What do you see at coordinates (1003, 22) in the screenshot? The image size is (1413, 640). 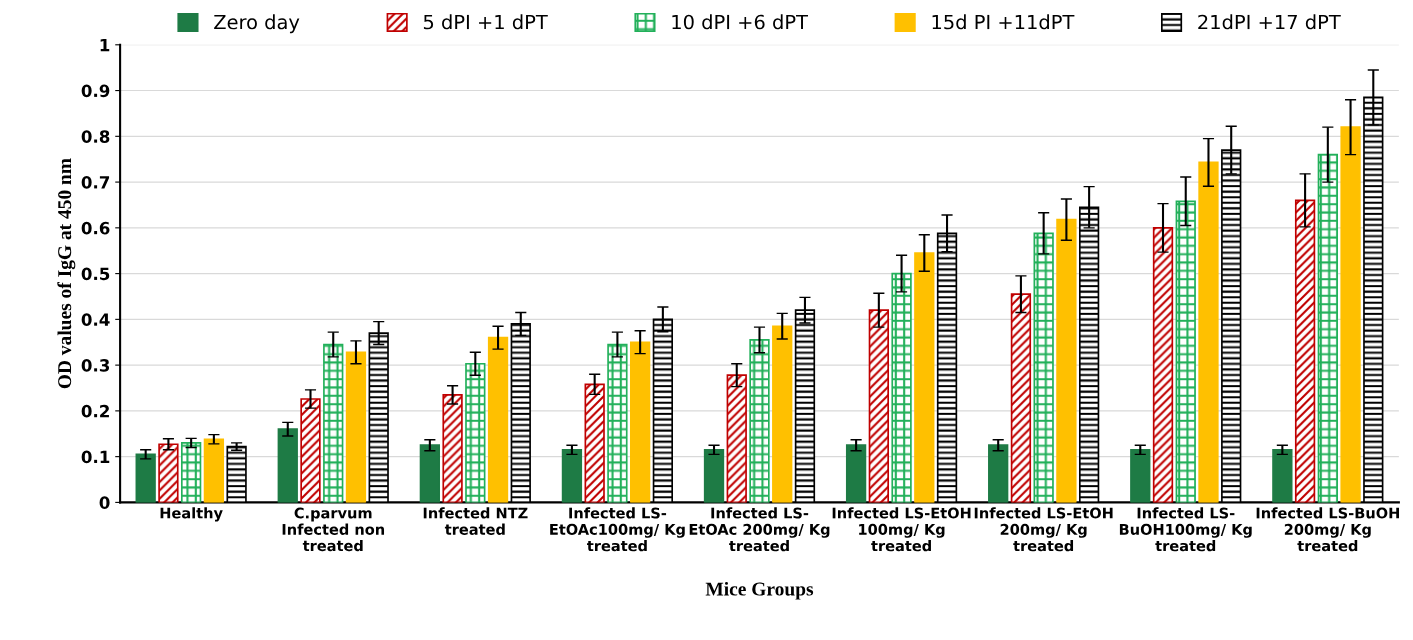 I see `legend-label: 15d PI +11dPT` at bounding box center [1003, 22].